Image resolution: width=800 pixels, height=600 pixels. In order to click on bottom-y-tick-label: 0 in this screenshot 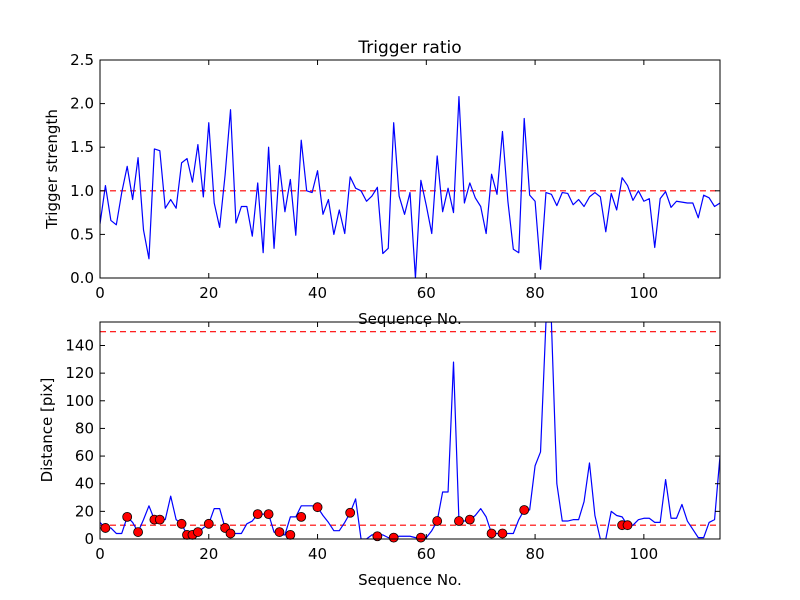, I will do `click(89, 539)`.